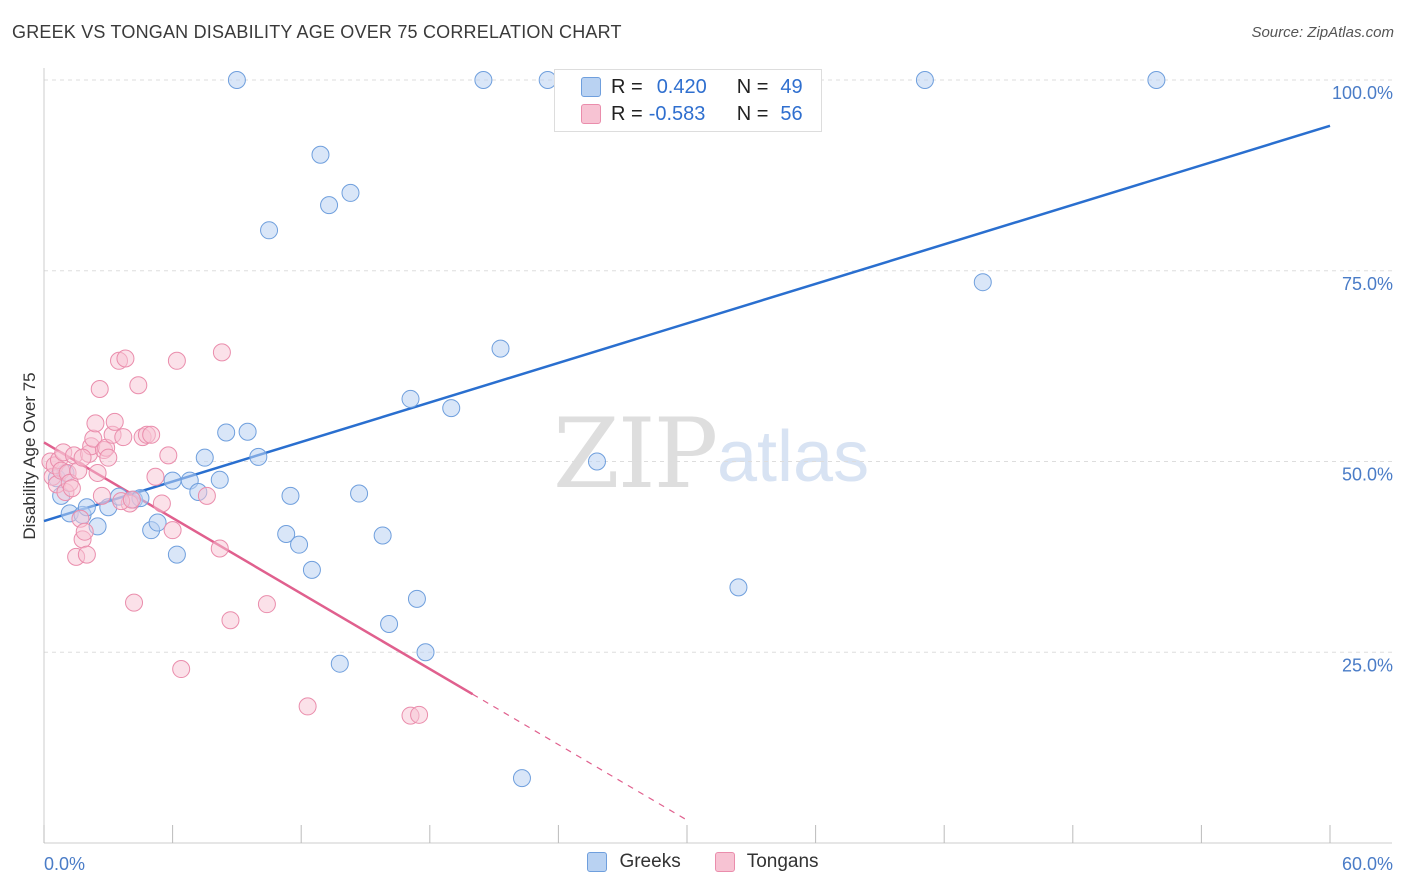 Image resolution: width=1406 pixels, height=892 pixels. Describe the element at coordinates (1362, 93) in the screenshot. I see `y-tick-label: 100.0%` at that location.